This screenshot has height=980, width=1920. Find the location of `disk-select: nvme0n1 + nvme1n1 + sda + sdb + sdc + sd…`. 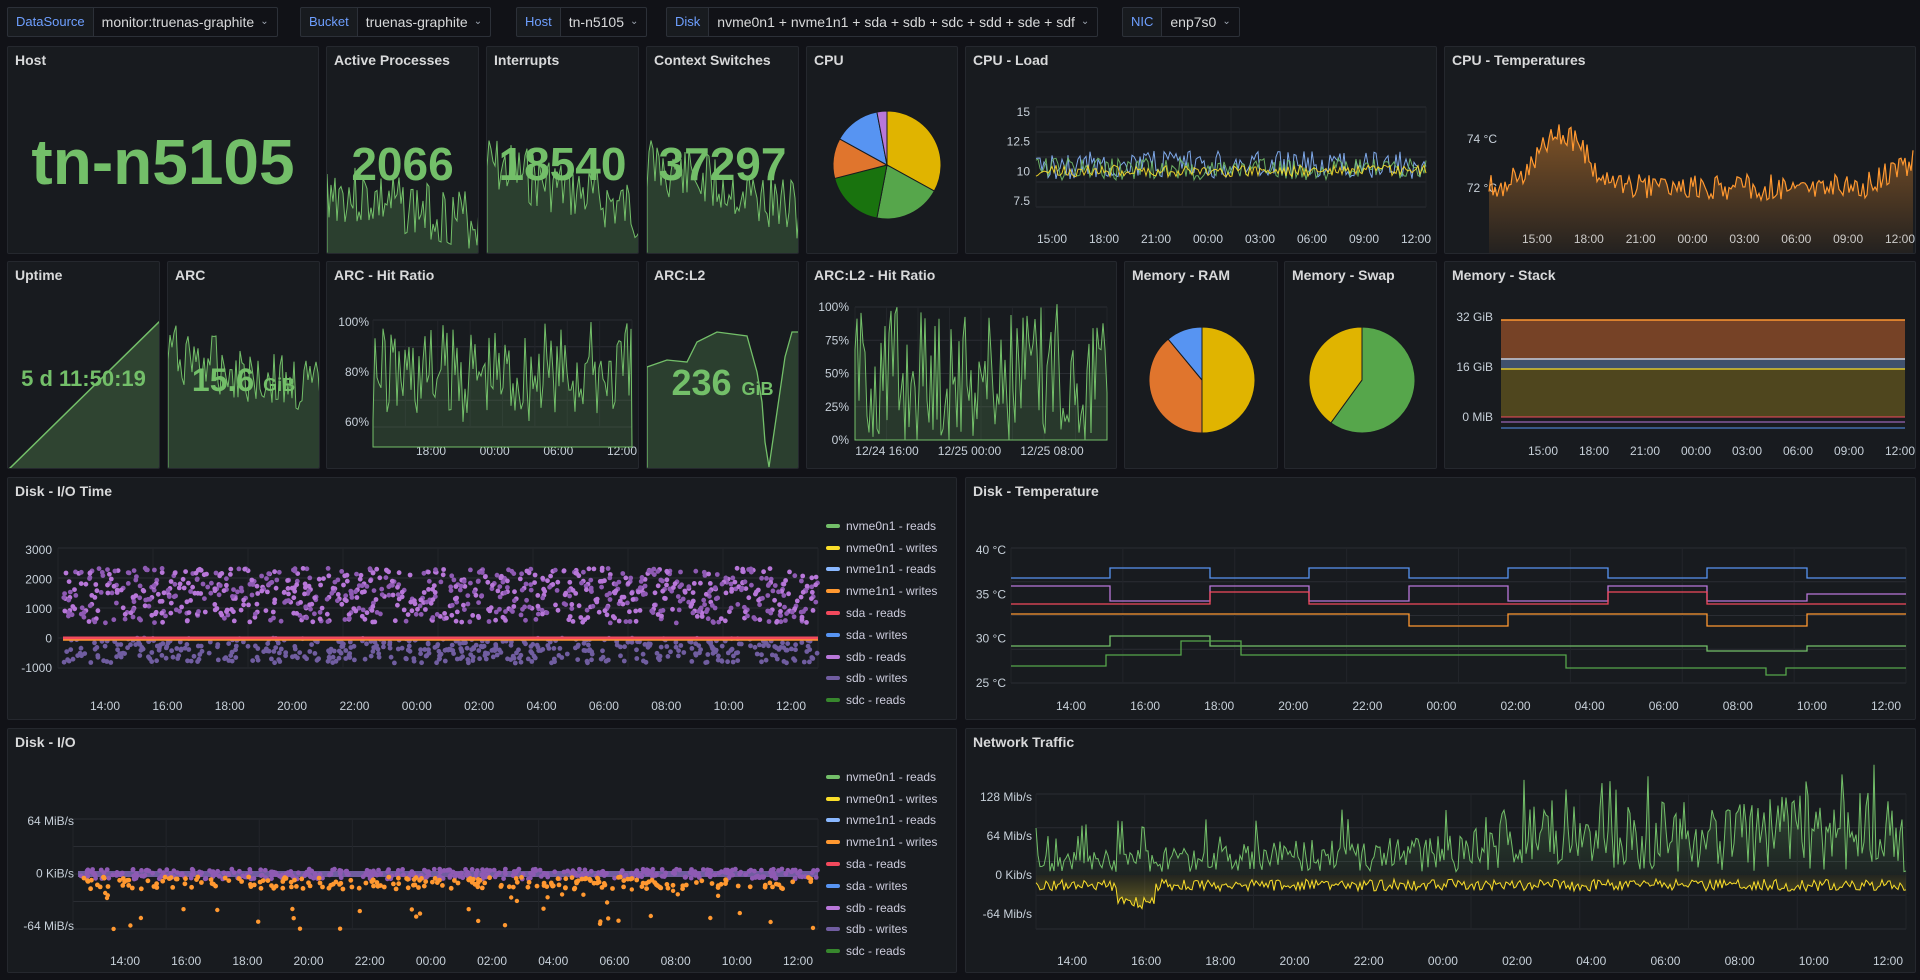

disk-select: nvme0n1 + nvme1n1 + sda + sdb + sdc + sd… is located at coordinates (904, 22).